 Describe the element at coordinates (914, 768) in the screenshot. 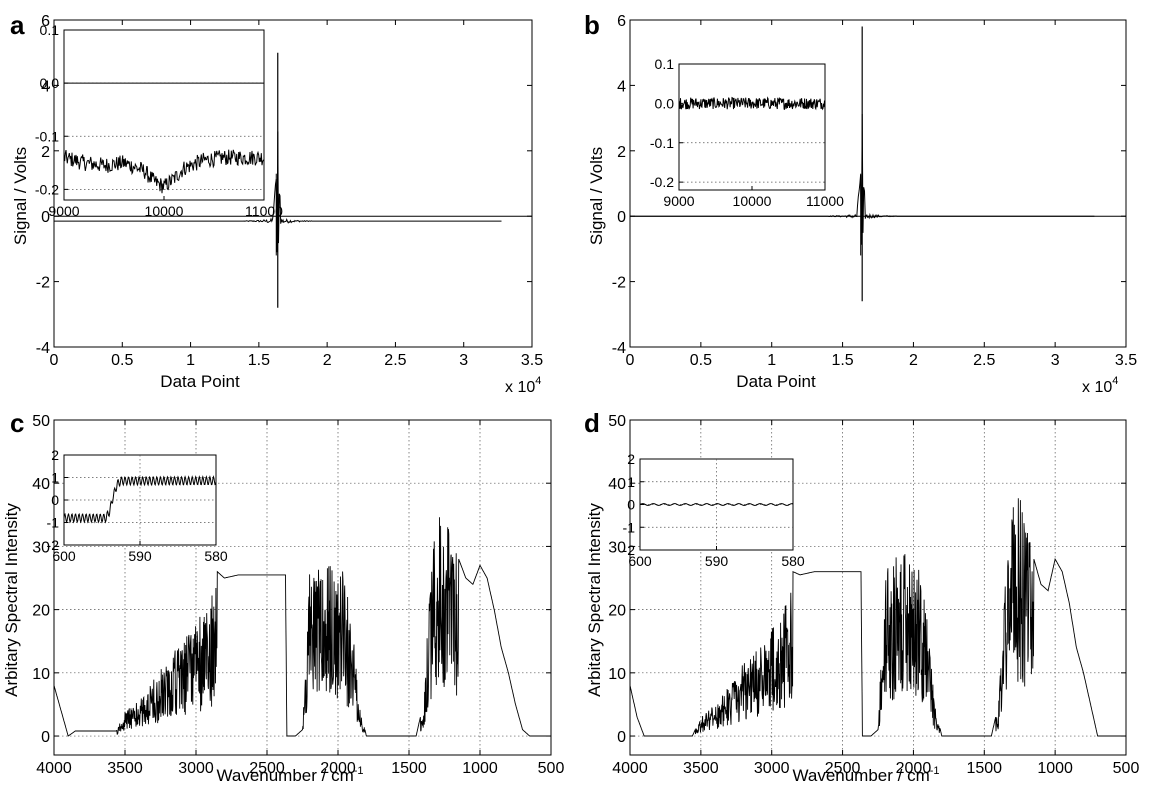

I see `x-tick-label-d: 2000` at that location.